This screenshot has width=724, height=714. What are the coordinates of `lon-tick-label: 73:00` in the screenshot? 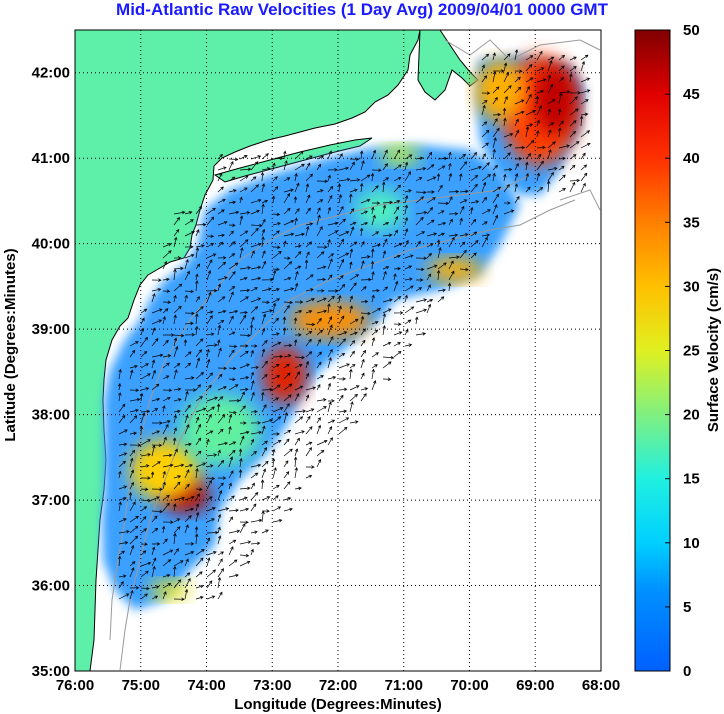 It's located at (272, 685).